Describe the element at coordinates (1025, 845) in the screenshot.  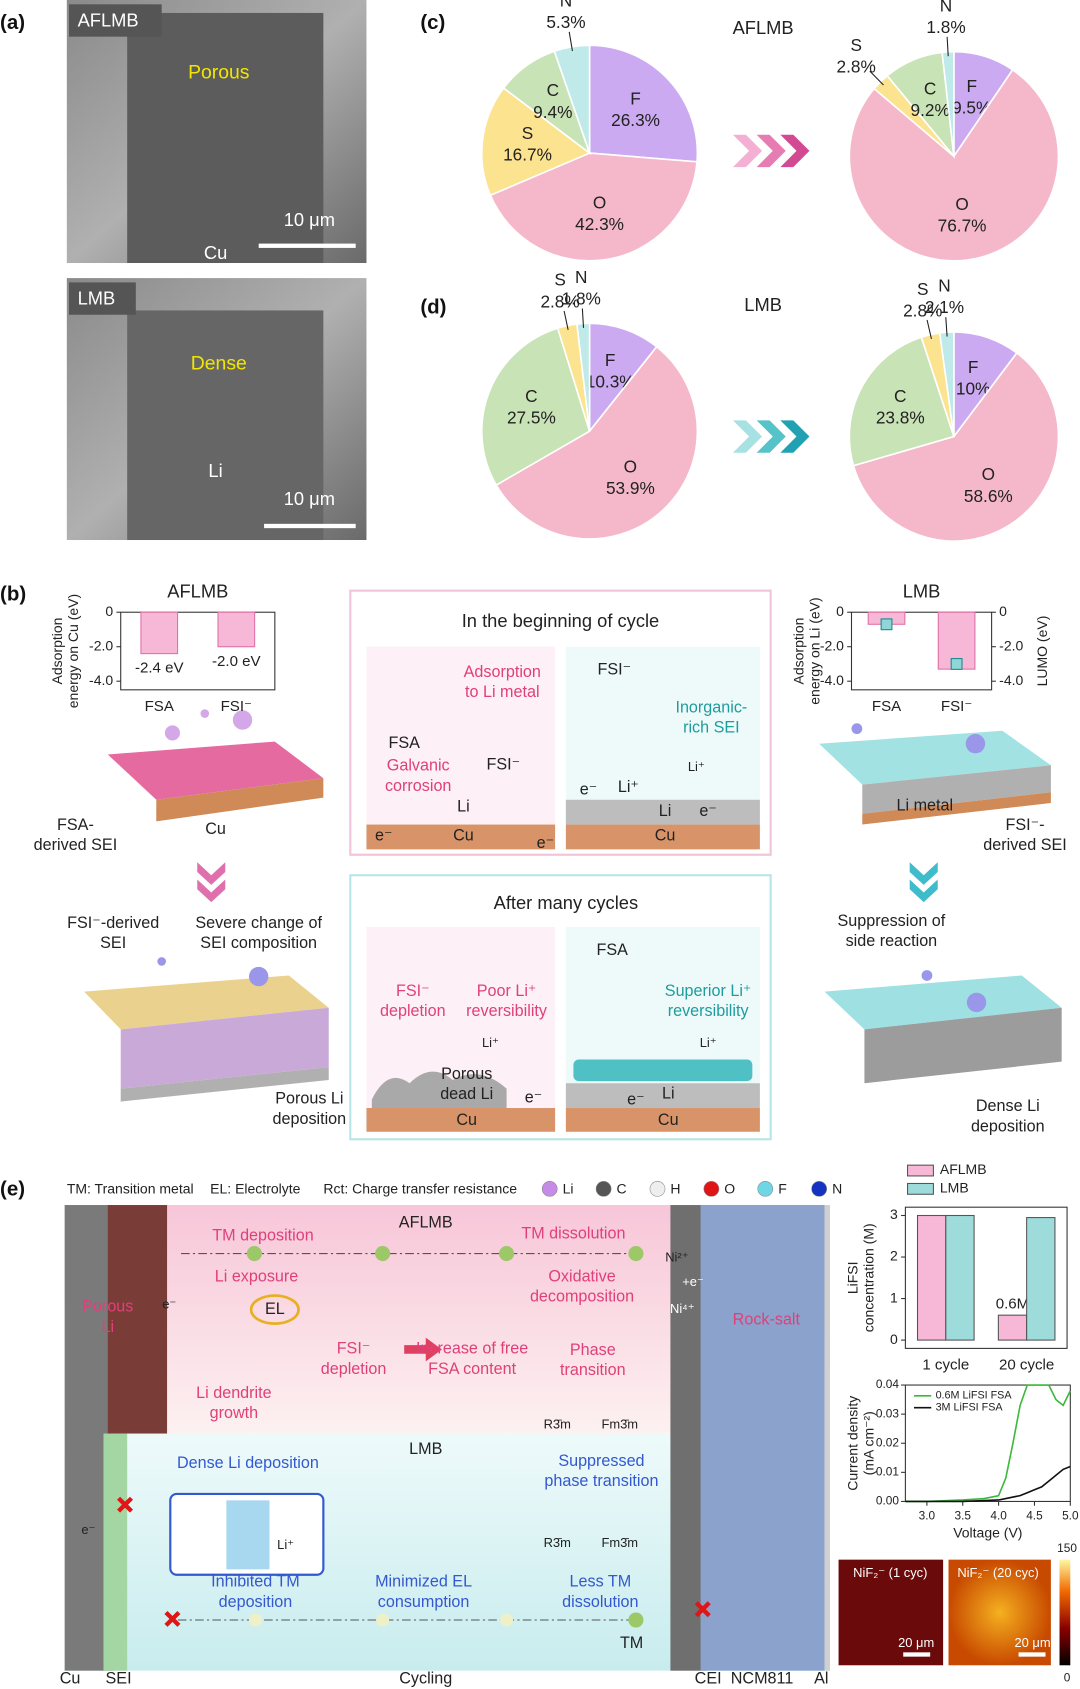
I see `label: derived SEI` at that location.